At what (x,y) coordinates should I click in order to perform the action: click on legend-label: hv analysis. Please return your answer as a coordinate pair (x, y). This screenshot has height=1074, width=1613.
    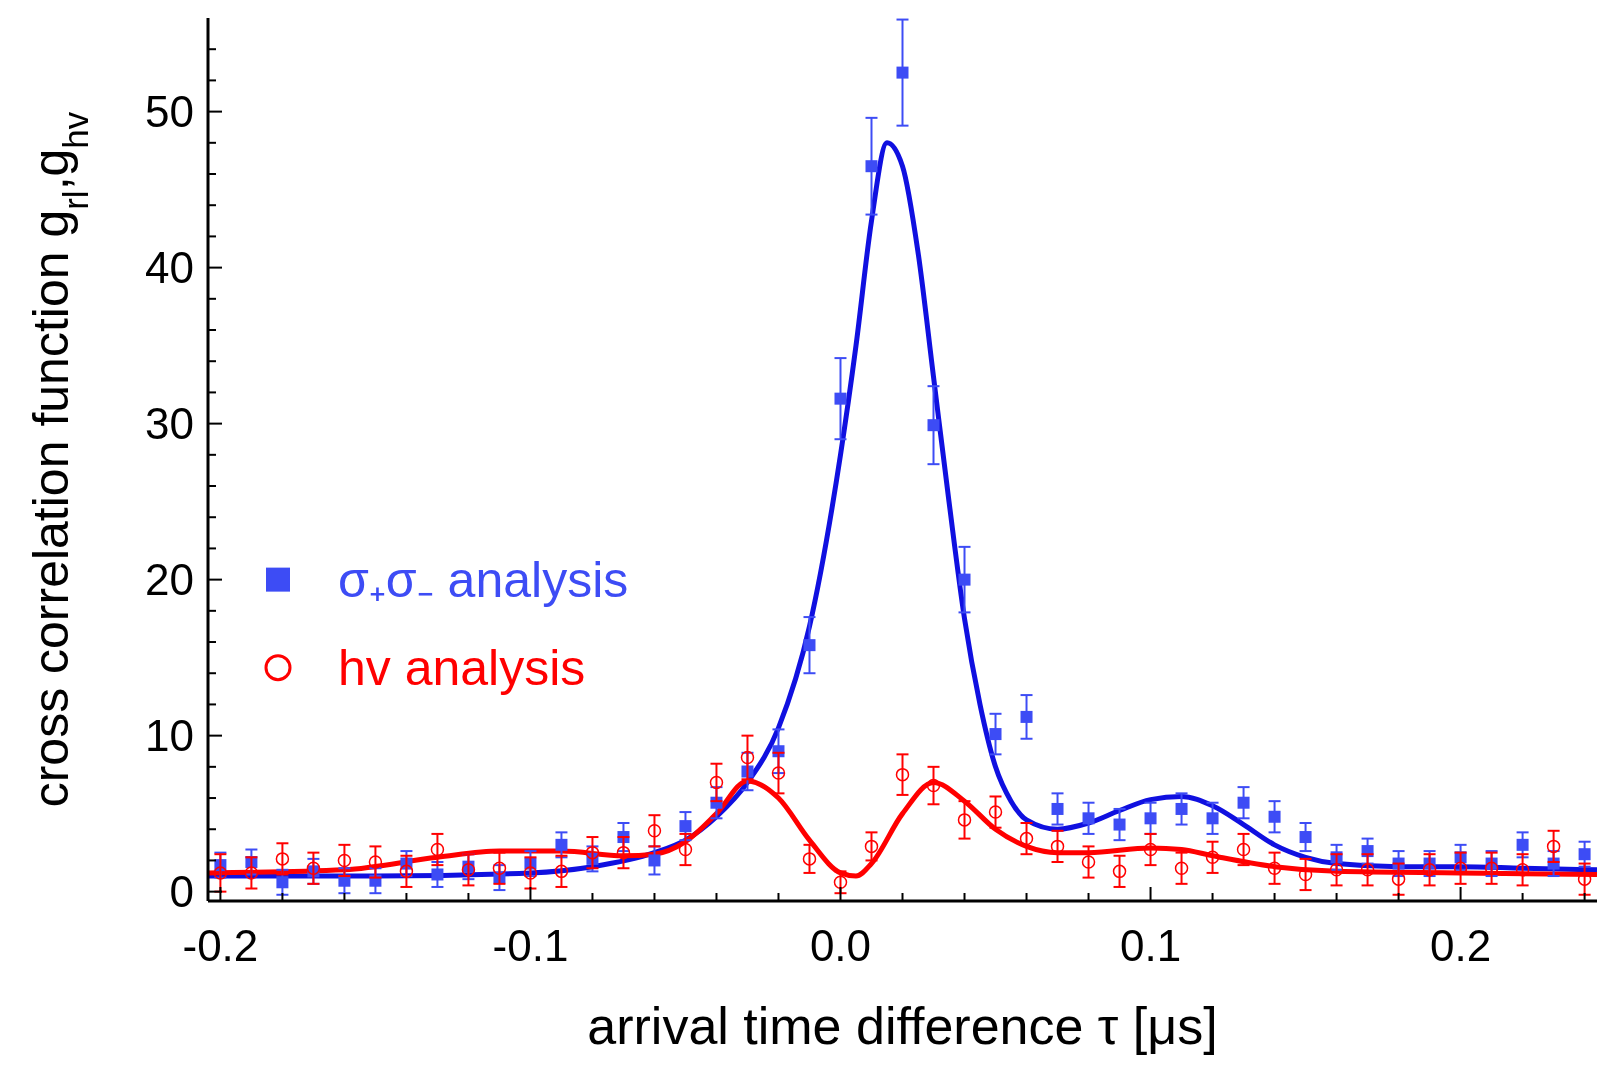
    Looking at the image, I should click on (462, 667).